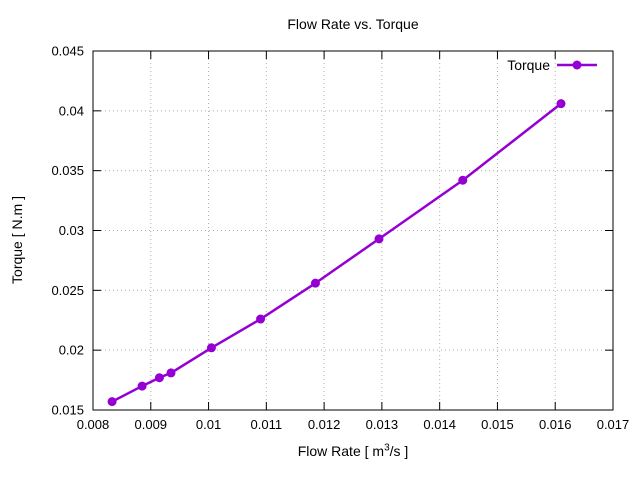 The width and height of the screenshot is (640, 480). Describe the element at coordinates (341, 451) in the screenshot. I see `x-axis-label-pre: Flow Rate [ m` at that location.